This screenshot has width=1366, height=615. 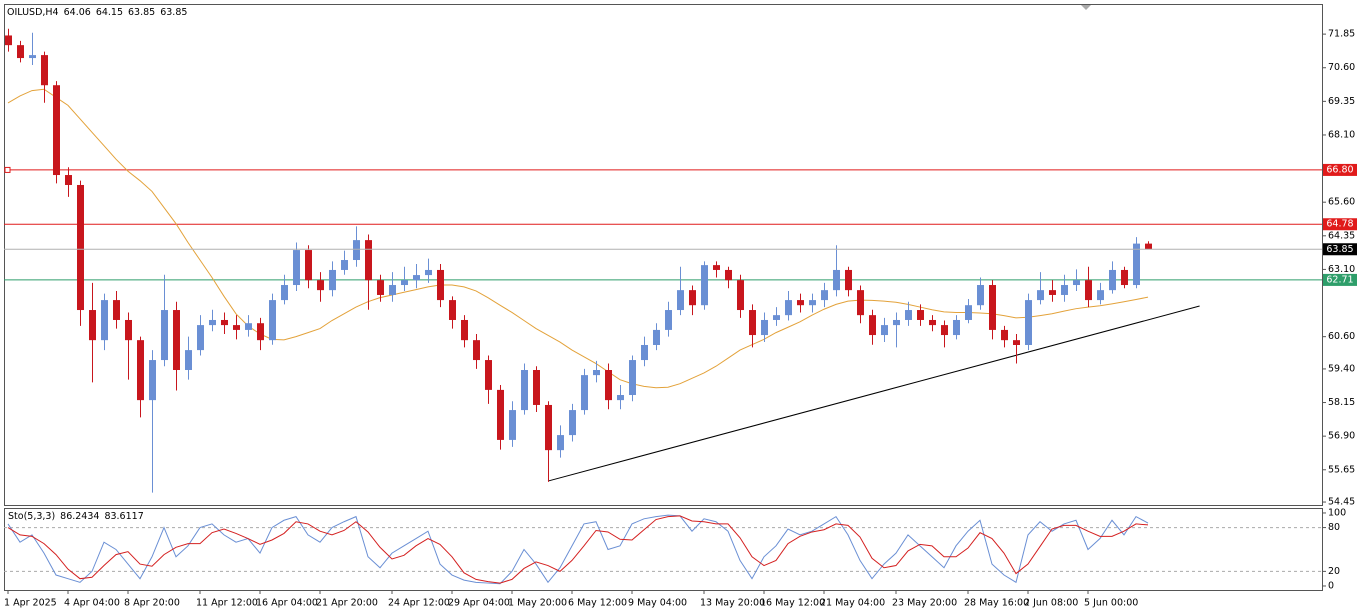 I want to click on y-tick-label: 100, so click(x=1337, y=512).